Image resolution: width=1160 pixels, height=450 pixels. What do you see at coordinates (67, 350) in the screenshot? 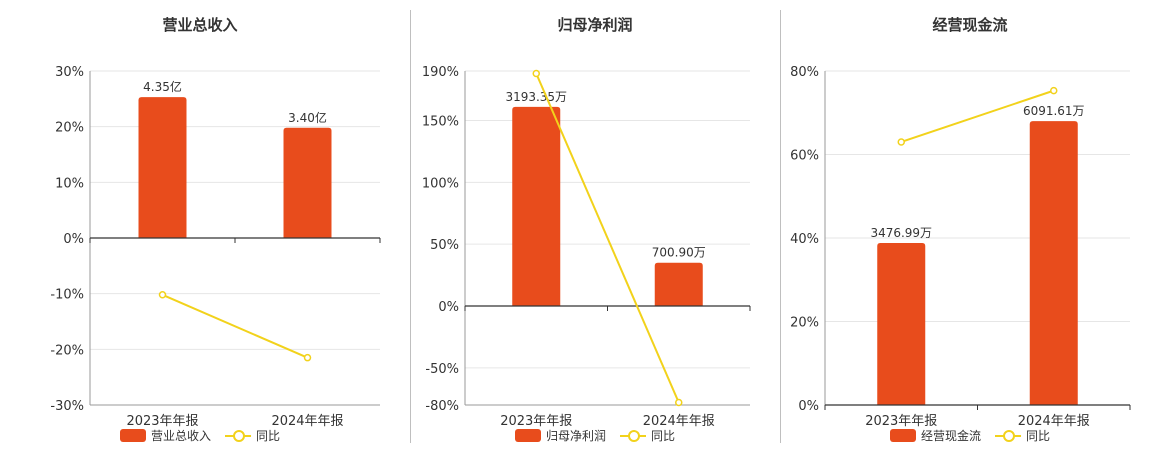
I see `y-tick-label: -20%` at bounding box center [67, 350].